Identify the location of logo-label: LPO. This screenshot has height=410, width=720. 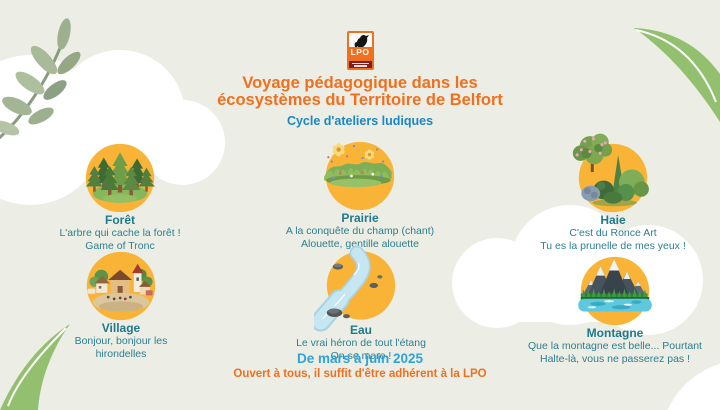
(360, 52).